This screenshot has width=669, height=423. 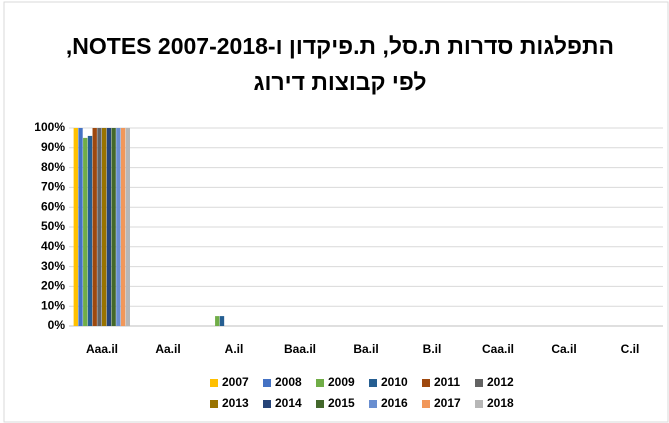 I want to click on x-tick-label: Ca.il, so click(x=563, y=349).